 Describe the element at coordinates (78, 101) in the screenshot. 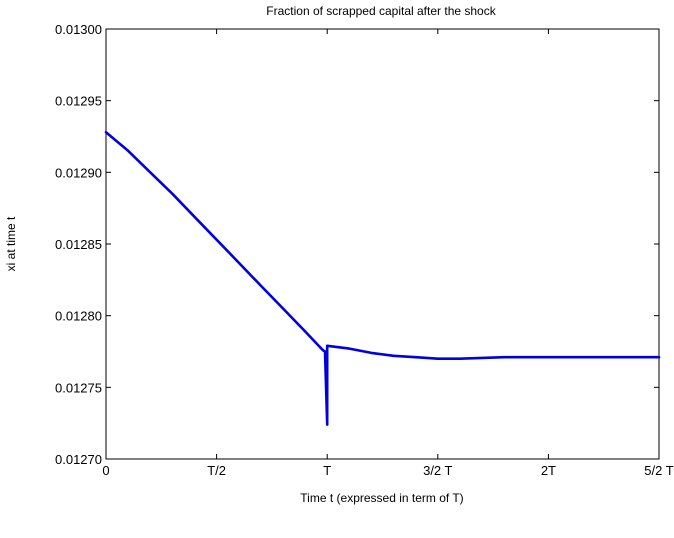

I see `y-tick-label: 0.01295` at that location.